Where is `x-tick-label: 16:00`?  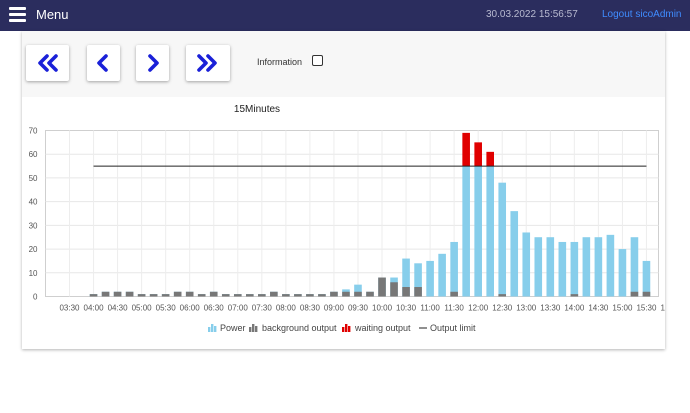
x-tick-label: 16:00 is located at coordinates (662, 308).